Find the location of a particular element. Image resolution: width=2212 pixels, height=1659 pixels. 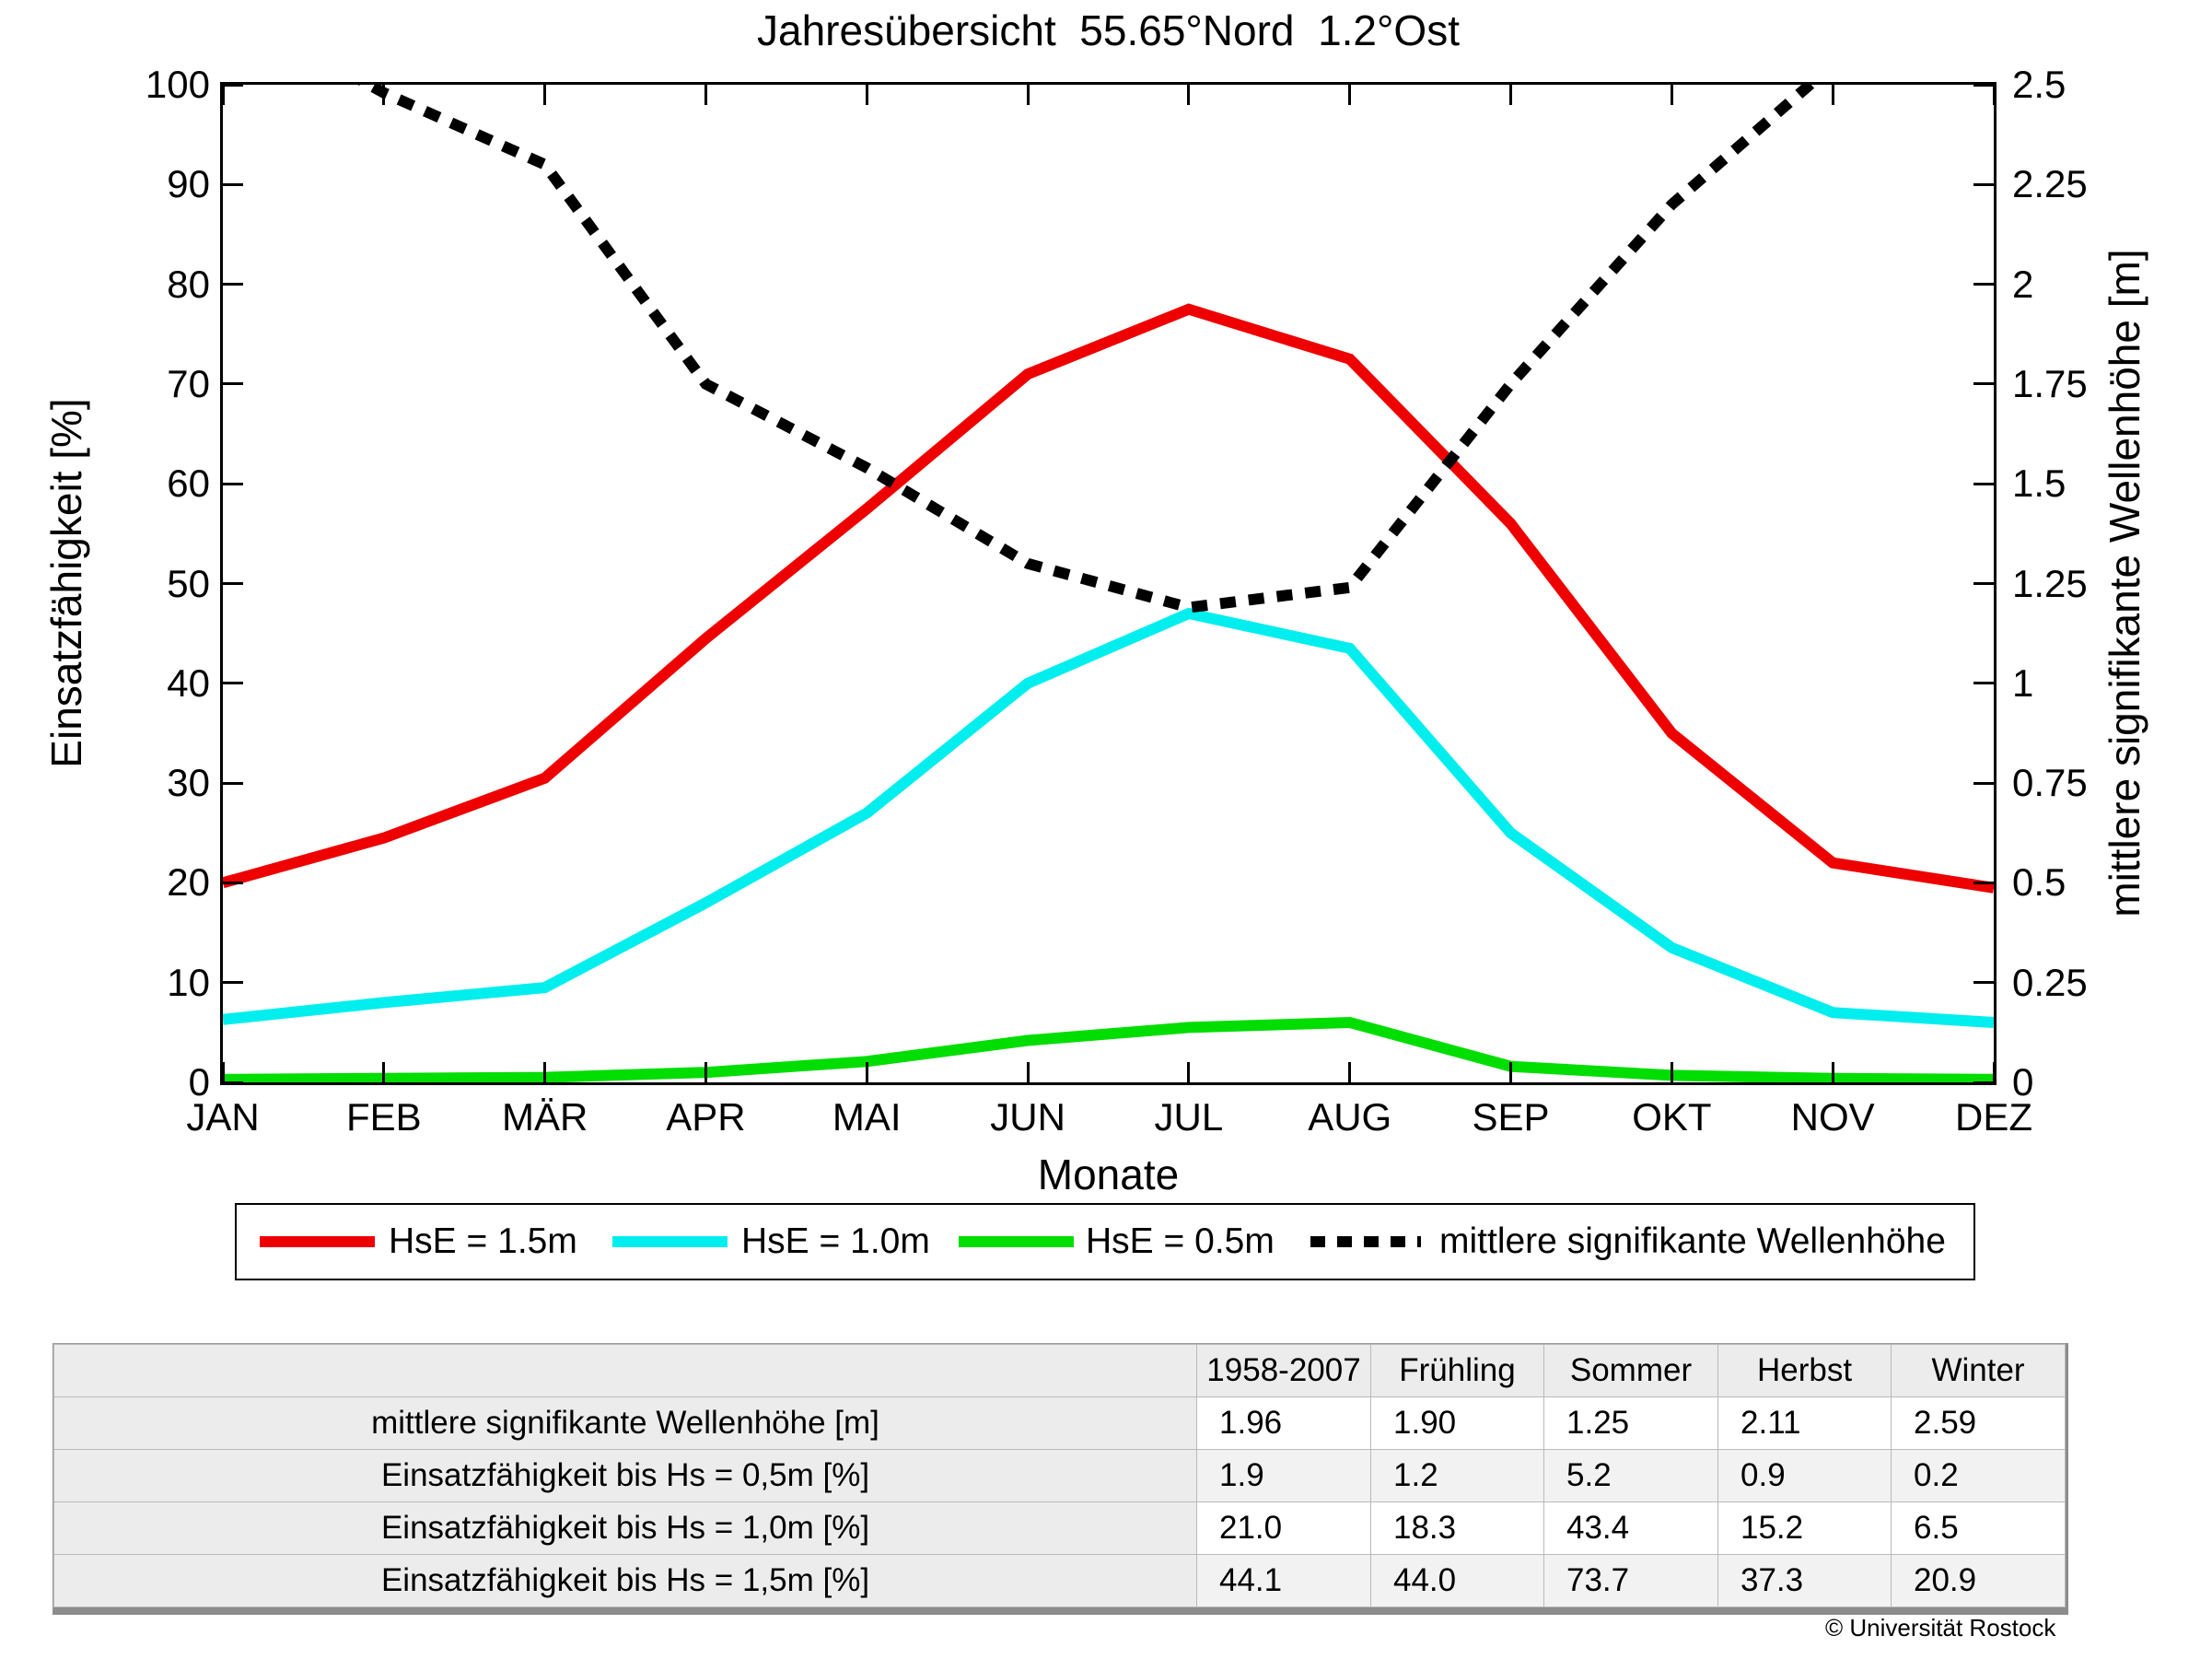

table-header-cell: 1958-2007 is located at coordinates (1283, 1370).